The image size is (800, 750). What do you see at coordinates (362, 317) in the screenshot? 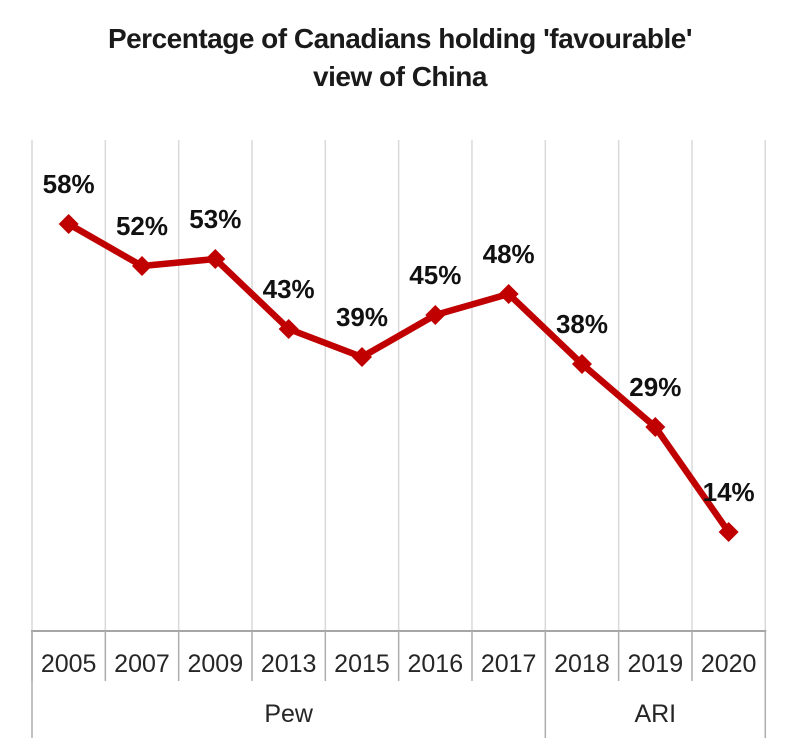
I see `data-label: 39%` at bounding box center [362, 317].